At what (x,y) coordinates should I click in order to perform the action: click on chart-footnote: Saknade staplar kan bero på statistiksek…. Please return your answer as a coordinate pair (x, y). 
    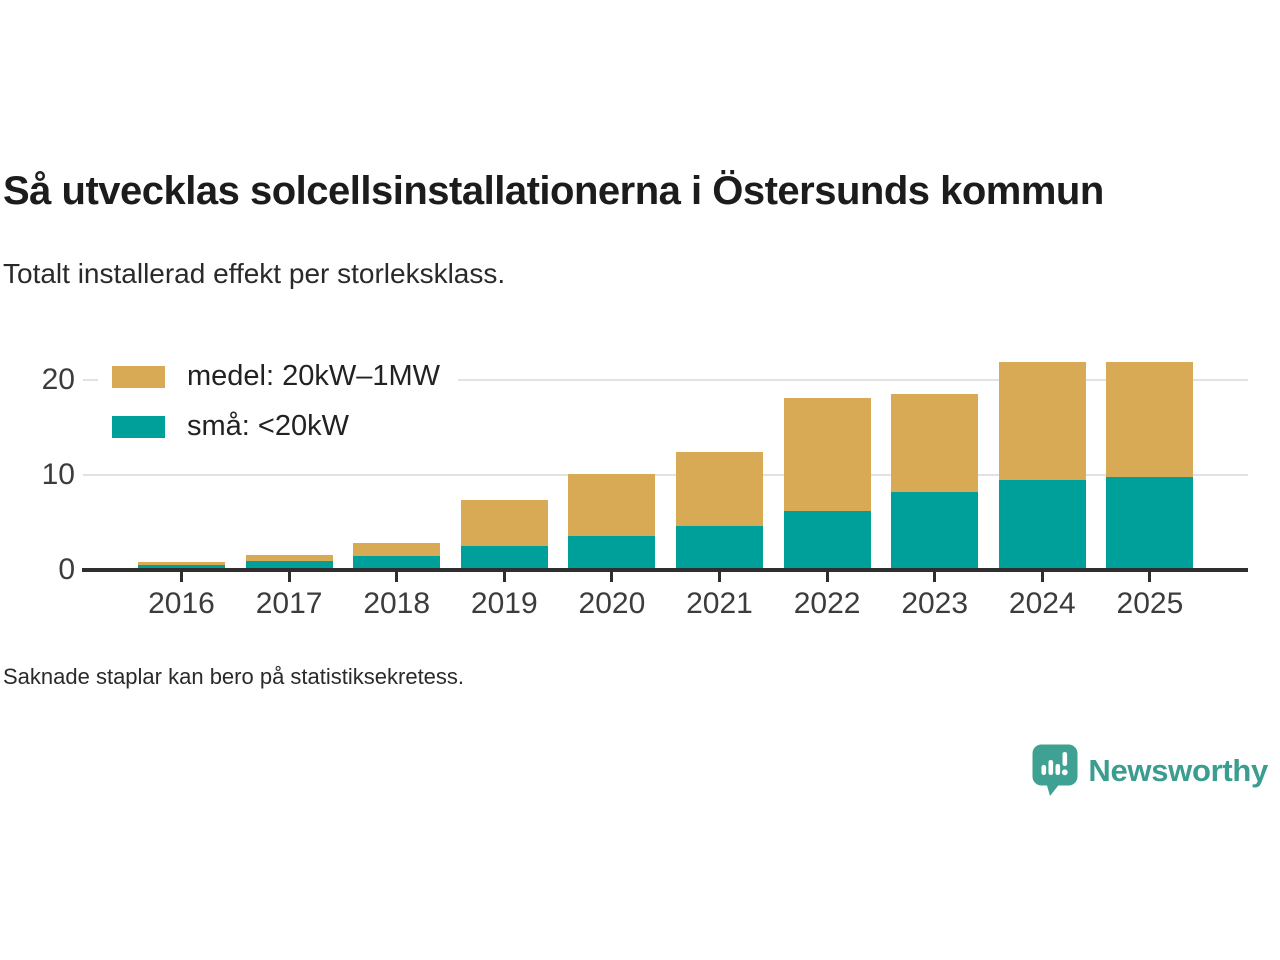
    Looking at the image, I should click on (234, 676).